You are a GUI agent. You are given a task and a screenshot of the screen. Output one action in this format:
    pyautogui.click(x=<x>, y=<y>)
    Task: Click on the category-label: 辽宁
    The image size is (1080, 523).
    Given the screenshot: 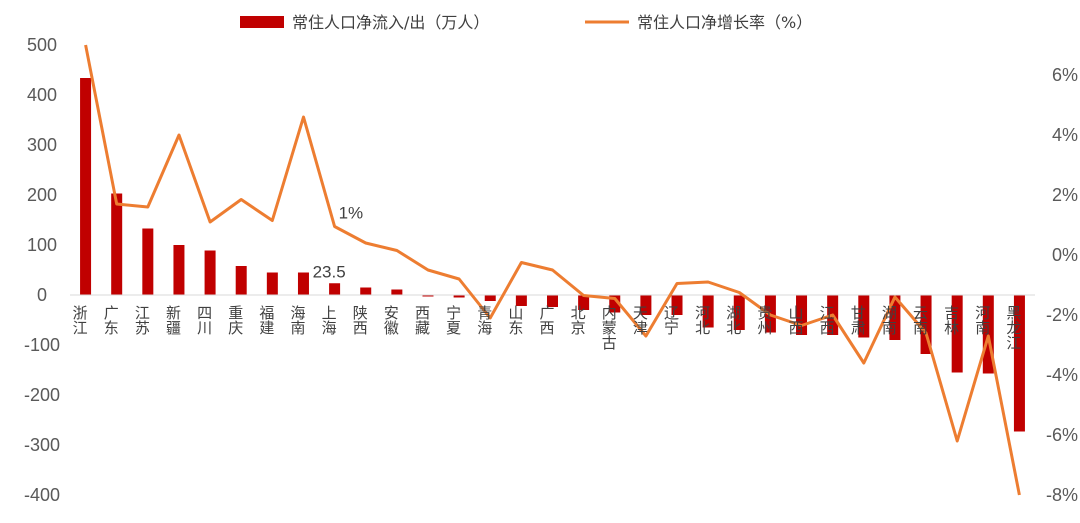 What is the action you would take?
    pyautogui.click(x=671, y=320)
    